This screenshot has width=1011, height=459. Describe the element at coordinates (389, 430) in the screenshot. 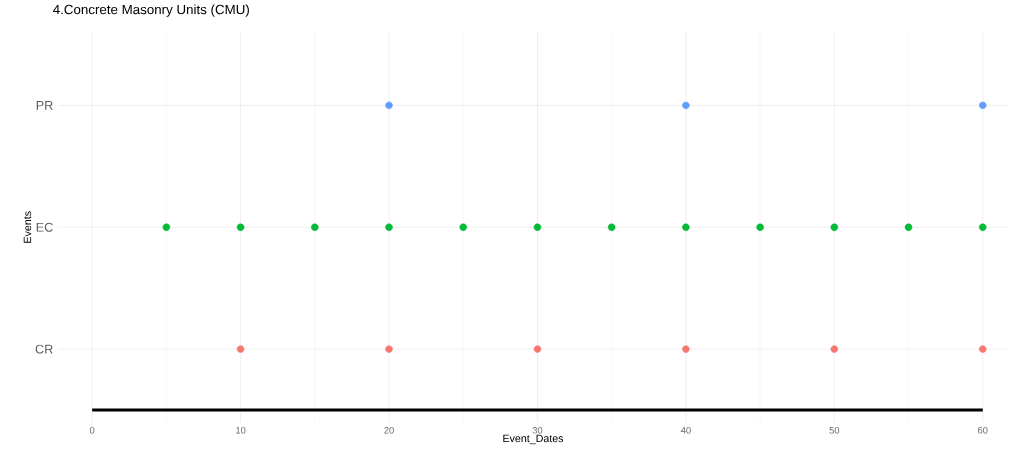

I see `x-tick-label: 20` at that location.